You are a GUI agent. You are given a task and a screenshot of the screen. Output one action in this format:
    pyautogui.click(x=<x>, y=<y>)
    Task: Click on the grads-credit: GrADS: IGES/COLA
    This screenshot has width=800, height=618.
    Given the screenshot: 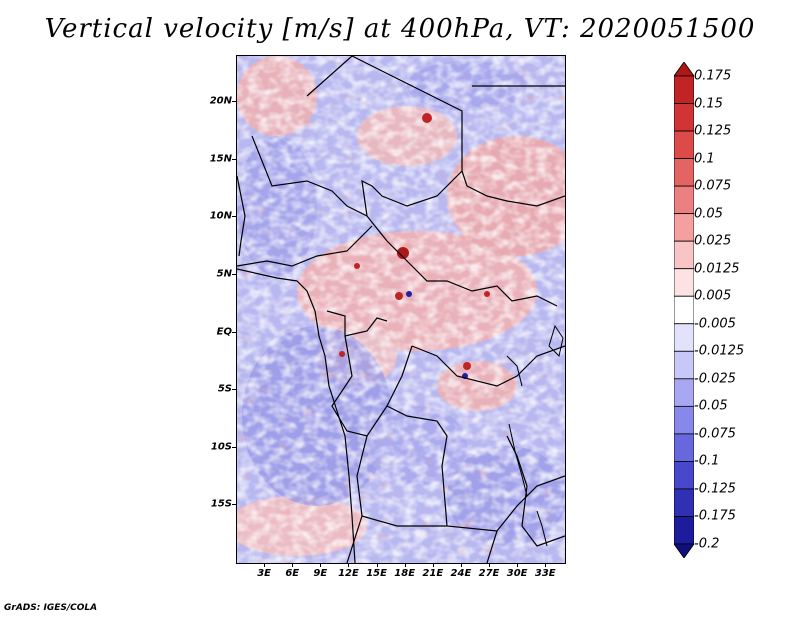 What is the action you would take?
    pyautogui.click(x=51, y=608)
    